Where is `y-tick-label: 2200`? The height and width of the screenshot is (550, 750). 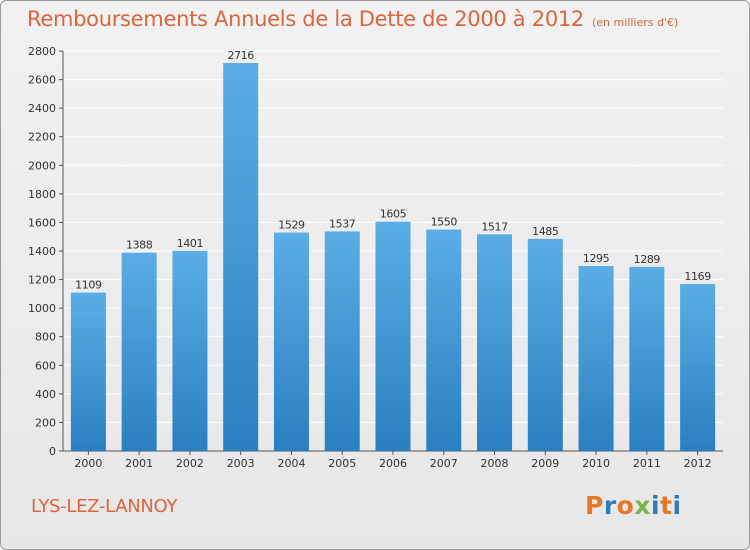 y-tick-label: 2200 is located at coordinates (42, 137).